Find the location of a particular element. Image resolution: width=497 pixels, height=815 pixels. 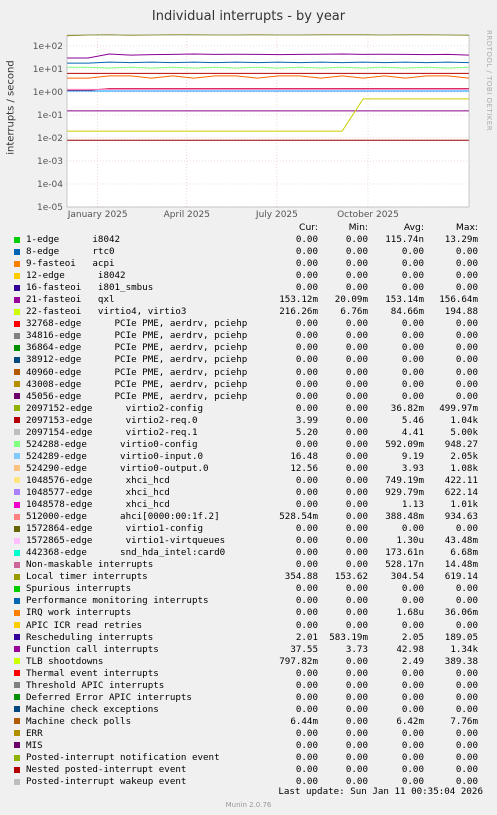

legend-max: 13.29m is located at coordinates (461, 239).